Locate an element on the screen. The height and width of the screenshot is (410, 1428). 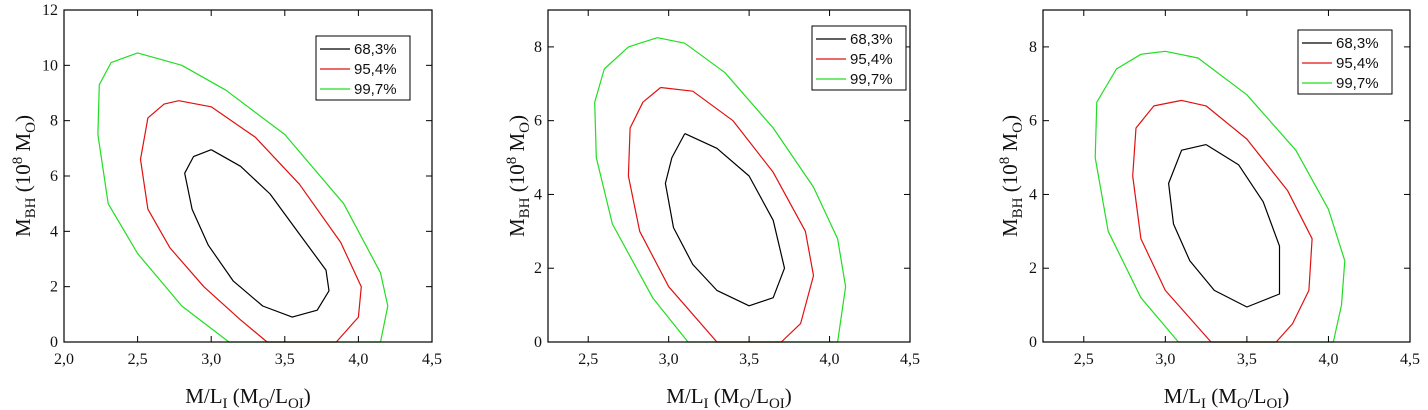
y-tick-label: 12 is located at coordinates (50, 10).